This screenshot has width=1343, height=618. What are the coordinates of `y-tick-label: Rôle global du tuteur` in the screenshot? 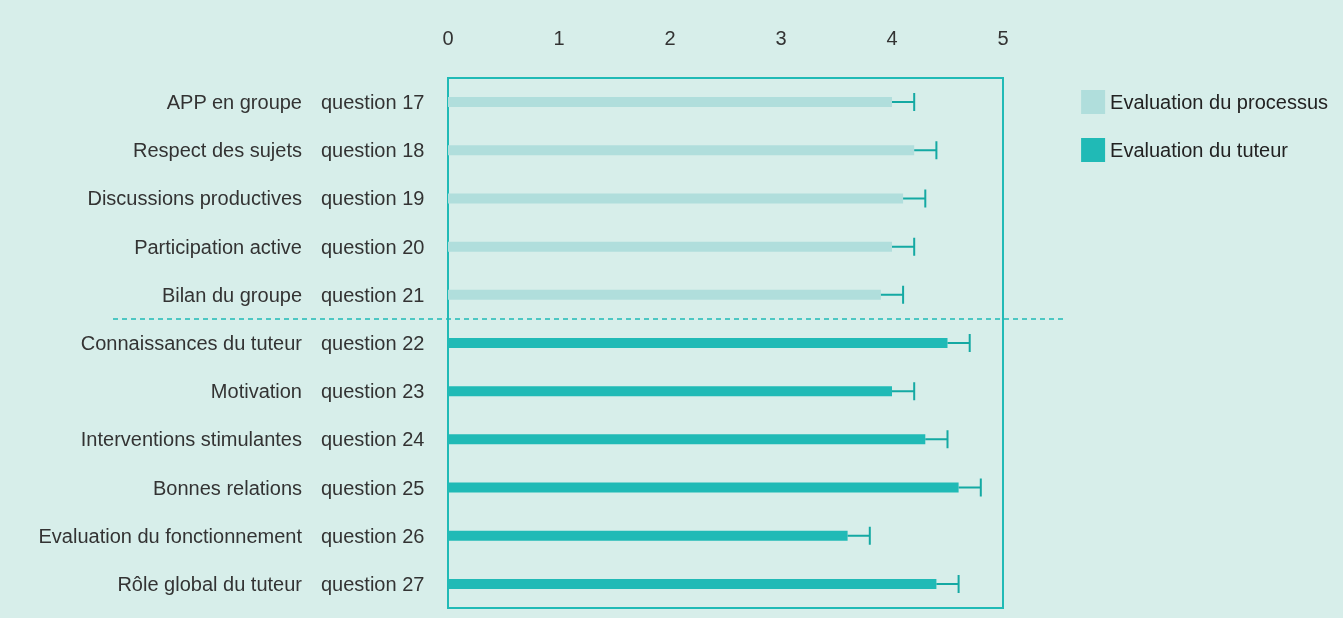 It's located at (210, 583).